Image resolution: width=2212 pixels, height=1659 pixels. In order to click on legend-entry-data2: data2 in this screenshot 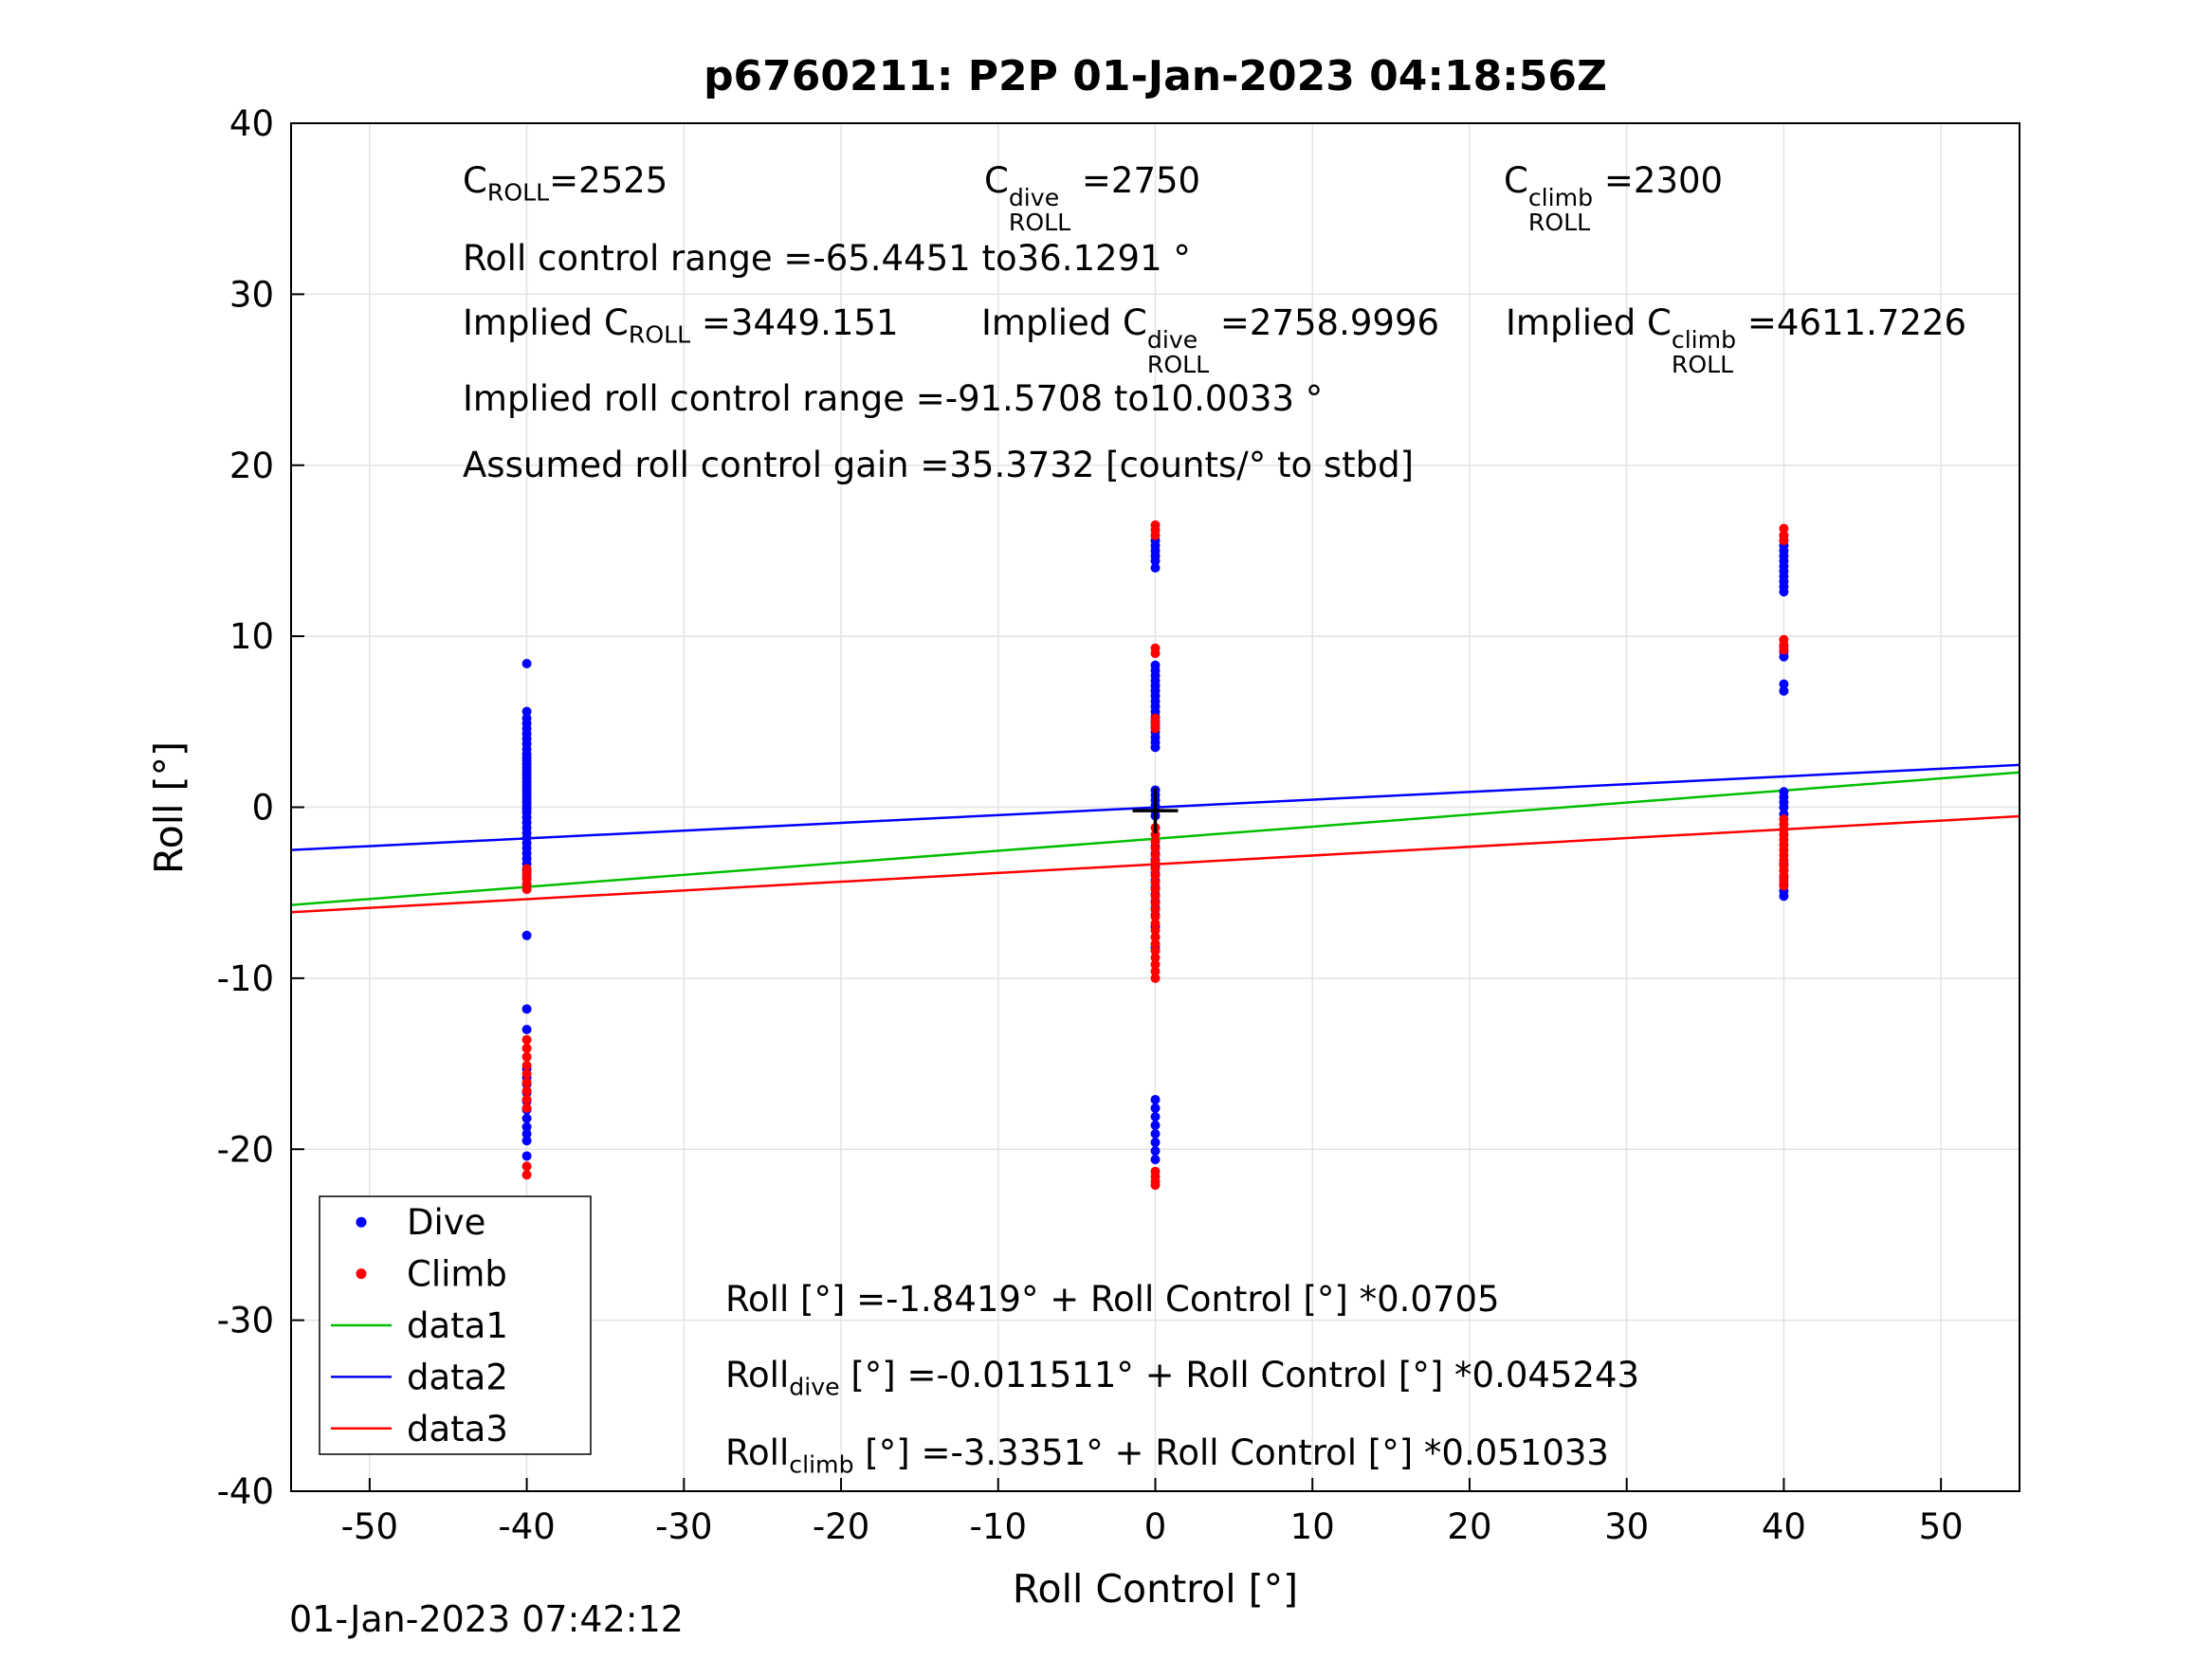, I will do `click(419, 1377)`.